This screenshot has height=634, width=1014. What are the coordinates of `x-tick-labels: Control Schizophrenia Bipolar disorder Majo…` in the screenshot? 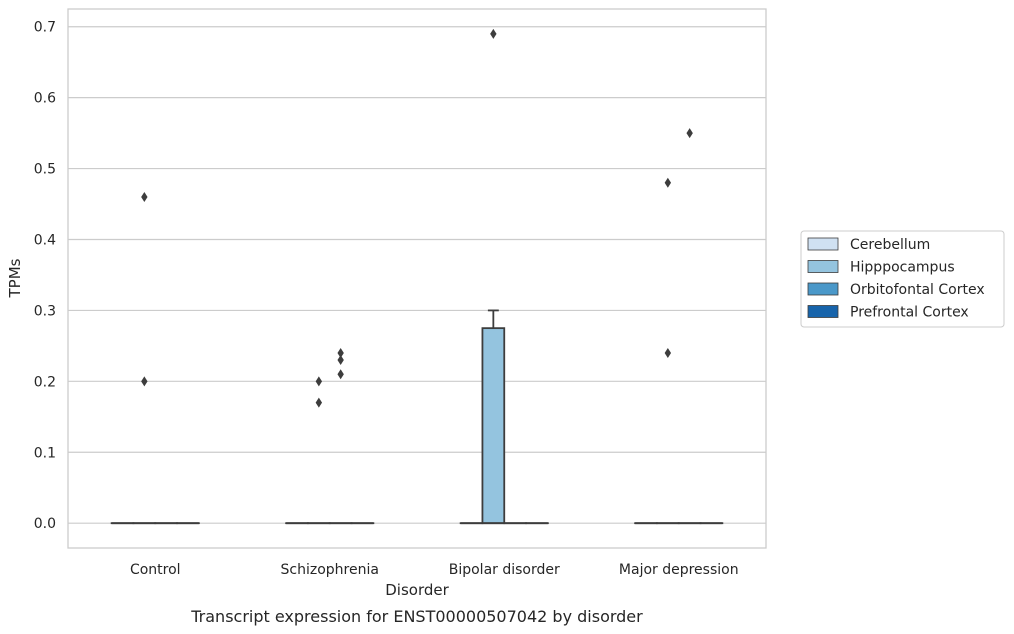 It's located at (434, 570).